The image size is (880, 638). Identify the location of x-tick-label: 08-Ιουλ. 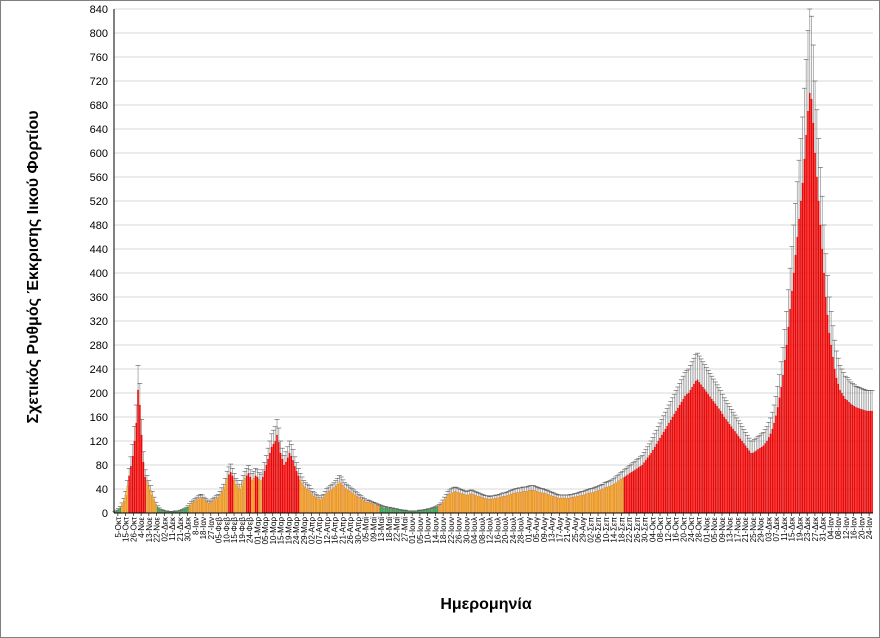
(482, 530).